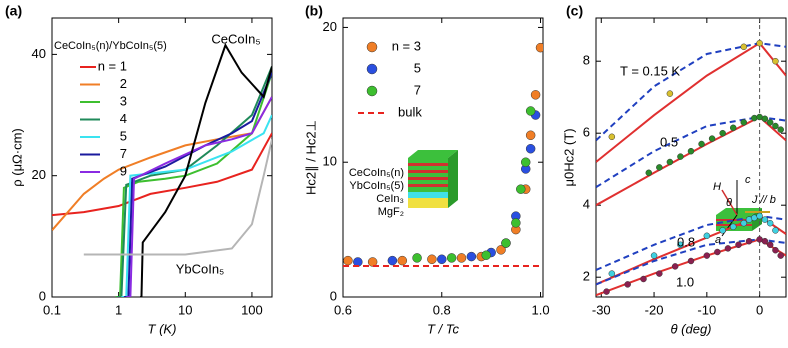  I want to click on inset-label: YbCoIn₅(5), so click(376, 186).